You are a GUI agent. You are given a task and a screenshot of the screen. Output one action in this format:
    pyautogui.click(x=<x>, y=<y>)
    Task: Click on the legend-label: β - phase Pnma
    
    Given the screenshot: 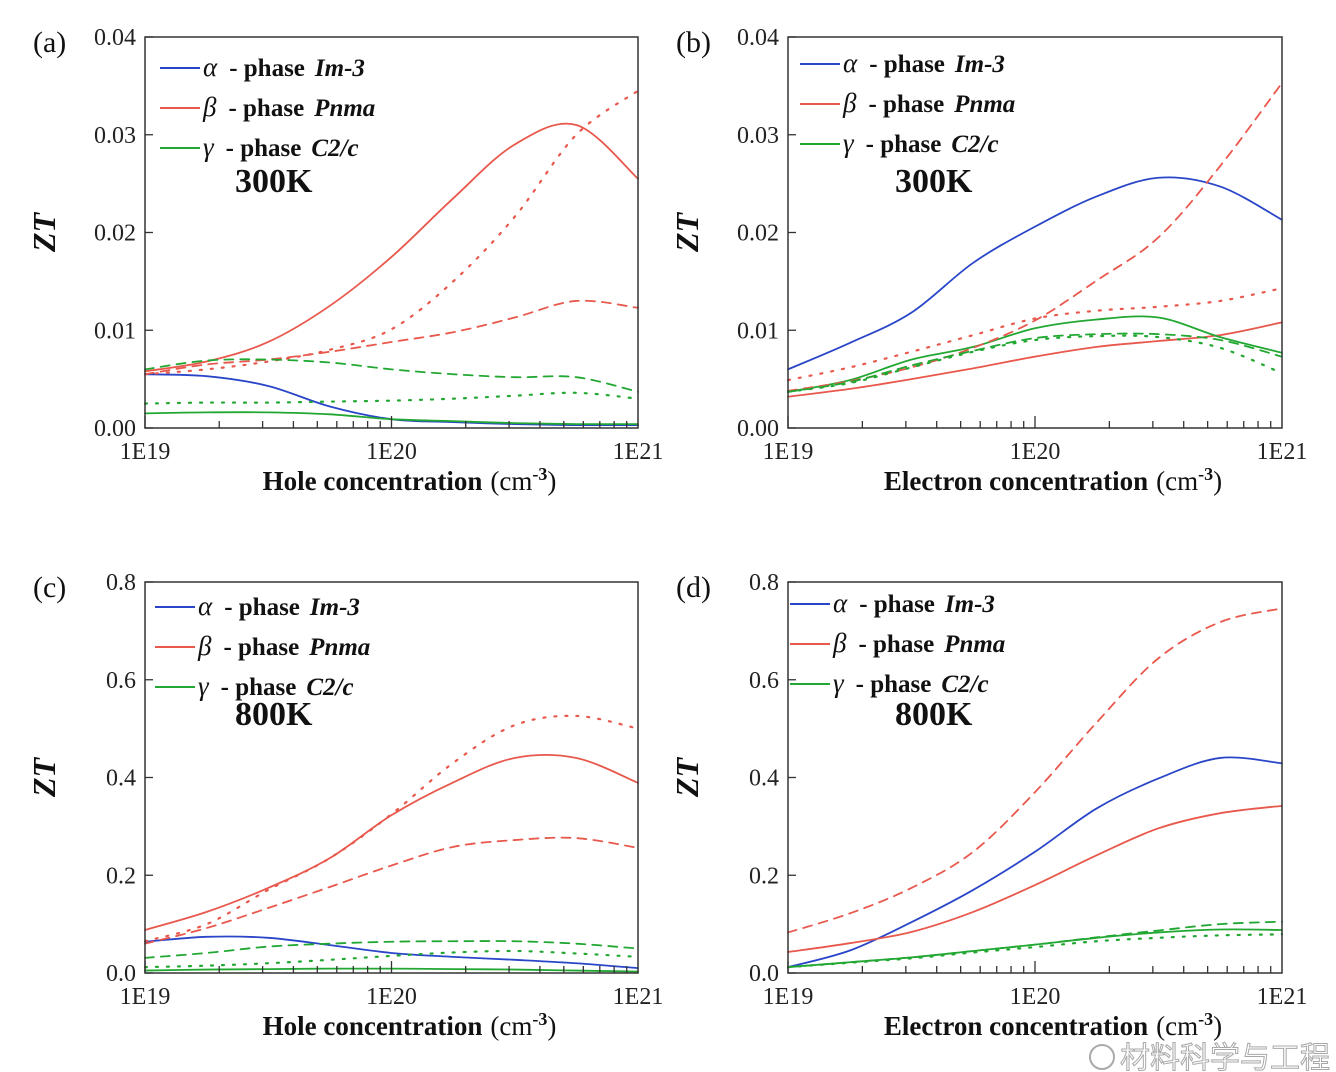 What is the action you would take?
    pyautogui.click(x=288, y=107)
    